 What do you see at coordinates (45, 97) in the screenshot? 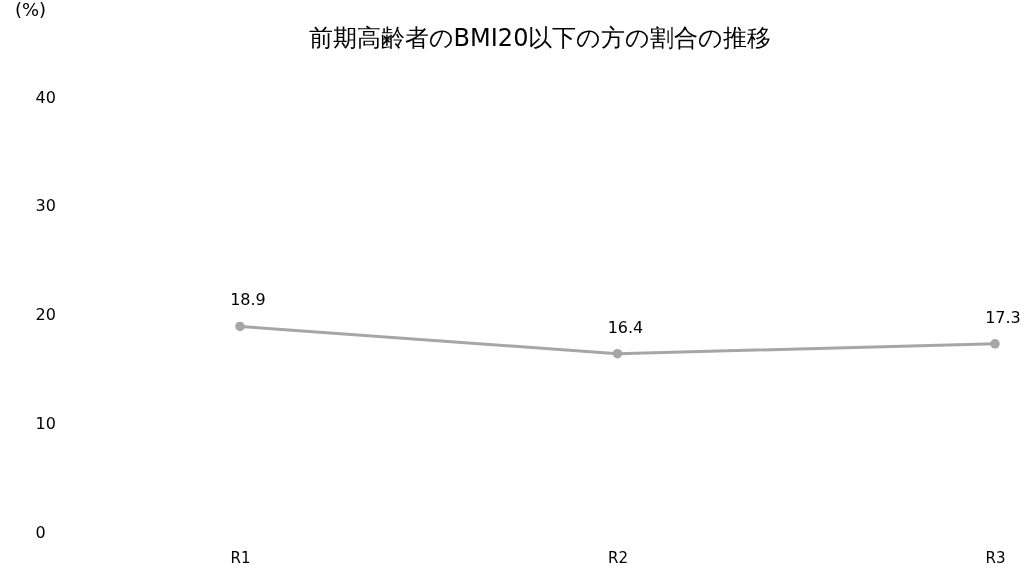
I see `y-tick-label: 40` at bounding box center [45, 97].